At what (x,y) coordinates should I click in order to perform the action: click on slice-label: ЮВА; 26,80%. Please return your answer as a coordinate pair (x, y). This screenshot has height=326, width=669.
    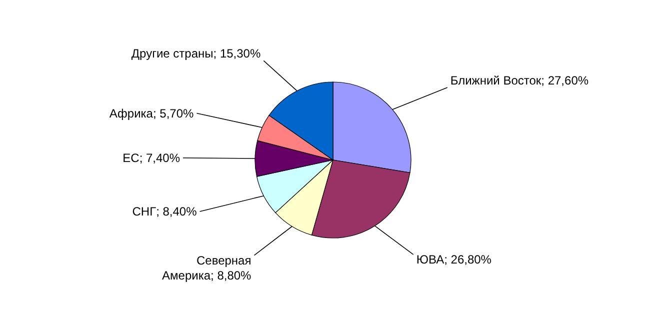
    Looking at the image, I should click on (454, 259).